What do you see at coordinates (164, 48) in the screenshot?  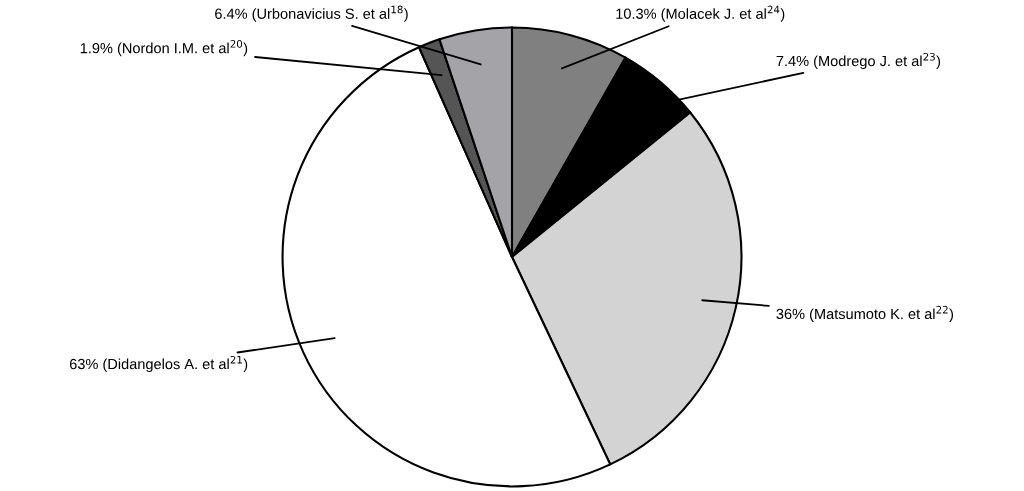 I see `slice-label: 1.9% (Nordon I.M. et al$^{20}$)` at bounding box center [164, 48].